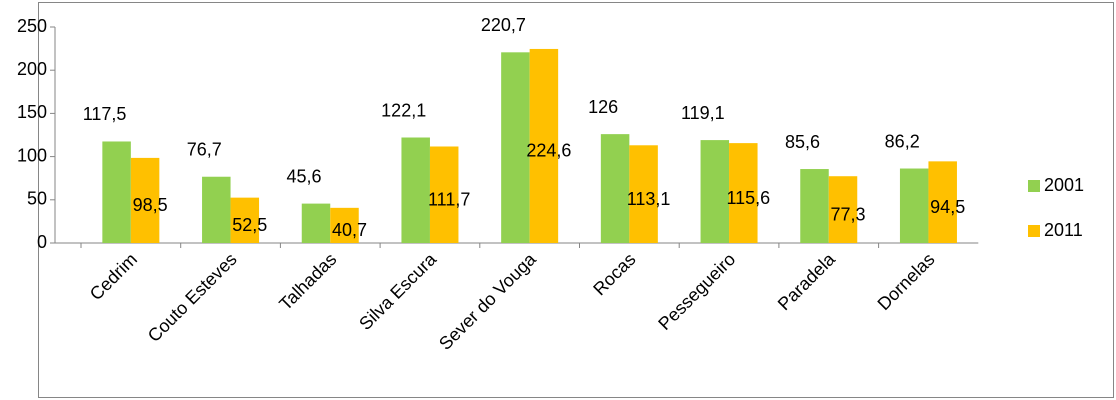 This screenshot has height=400, width=1116. What do you see at coordinates (847, 214) in the screenshot?
I see `value-label: 77,3` at bounding box center [847, 214].